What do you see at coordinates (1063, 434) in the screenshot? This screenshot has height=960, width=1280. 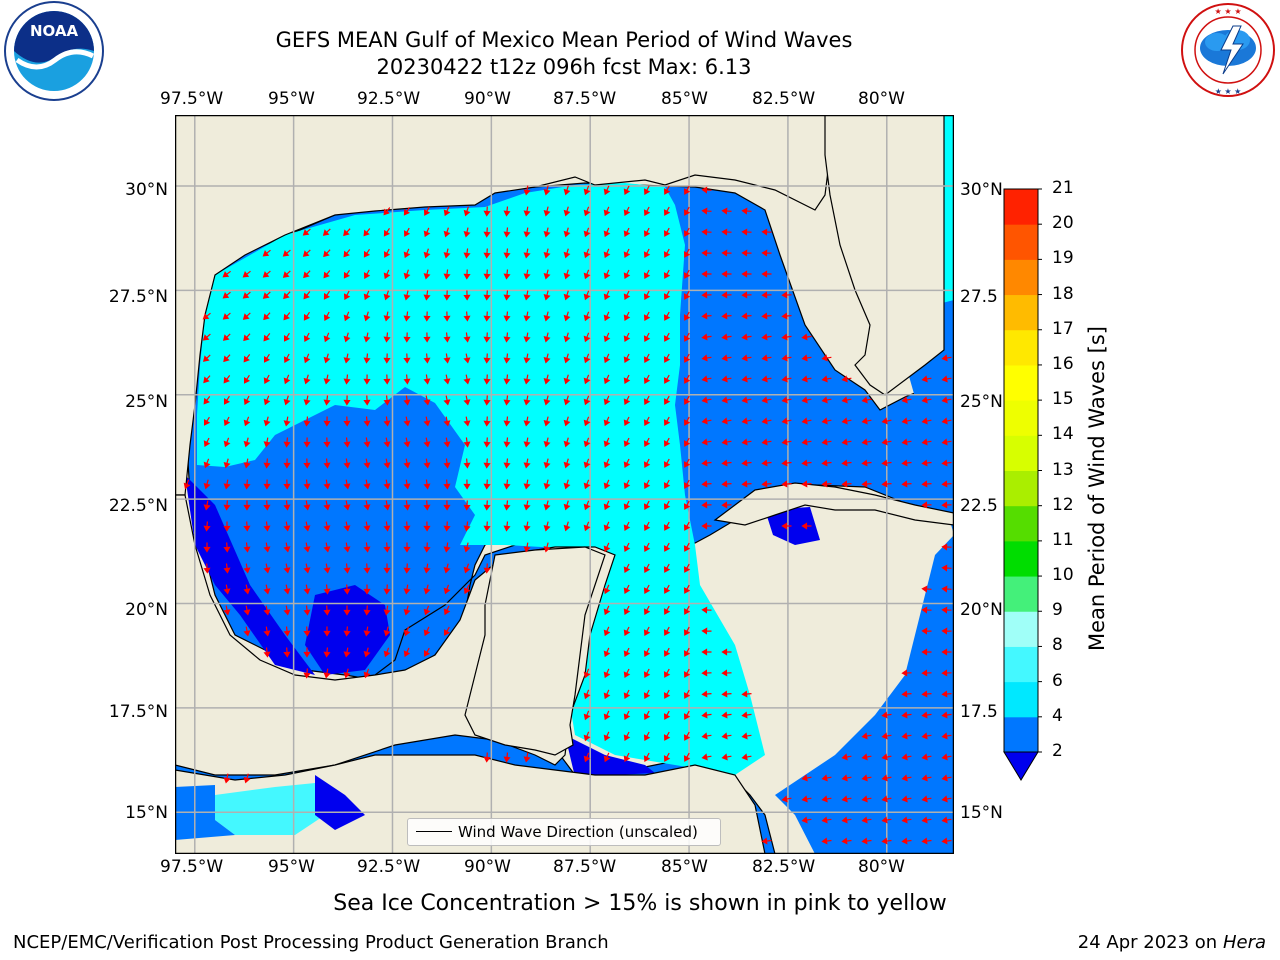 I see `colorbar-tick: 14` at bounding box center [1063, 434].